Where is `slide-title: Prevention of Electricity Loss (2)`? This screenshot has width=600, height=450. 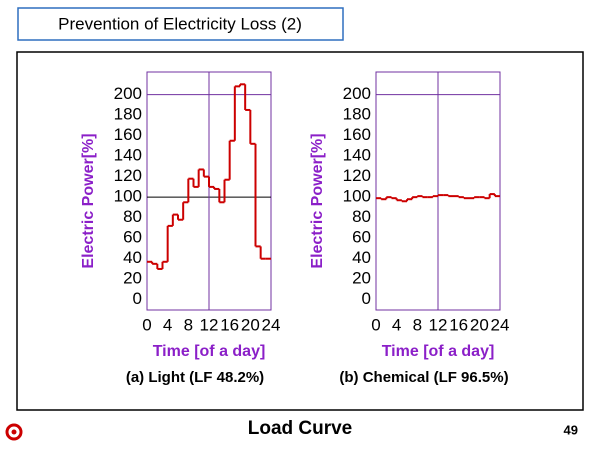
slide-title: Prevention of Electricity Loss (2) is located at coordinates (180, 23).